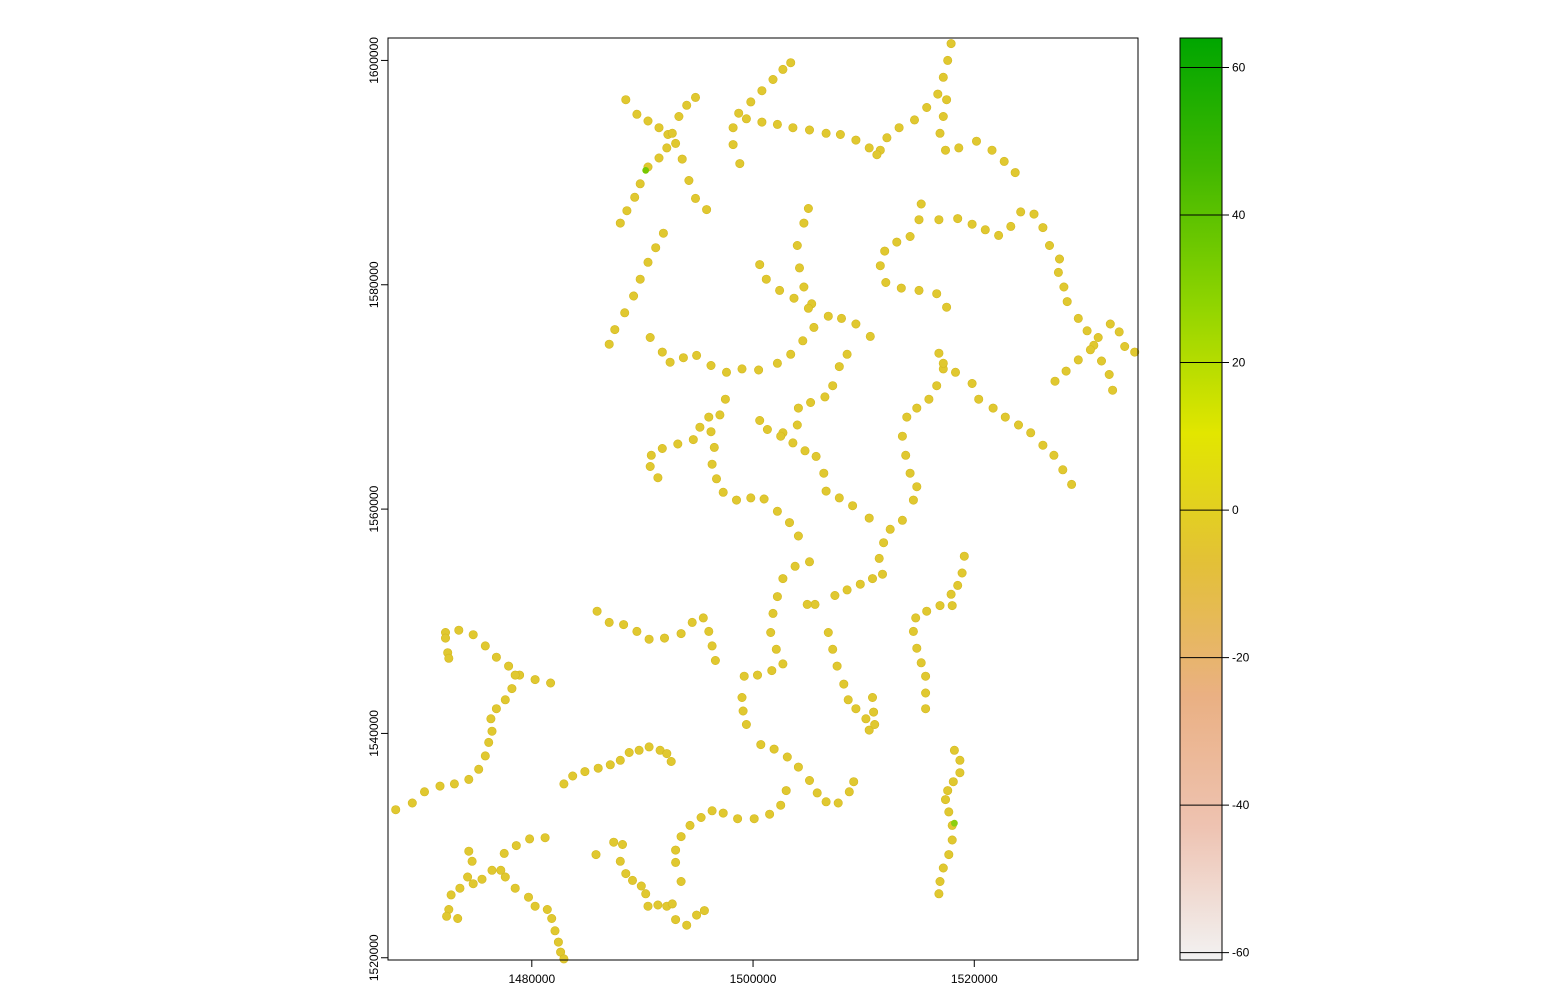 Image resolution: width=1565 pixels, height=1000 pixels. What do you see at coordinates (1235, 510) in the screenshot?
I see `colorbar-tick-label: 0` at bounding box center [1235, 510].